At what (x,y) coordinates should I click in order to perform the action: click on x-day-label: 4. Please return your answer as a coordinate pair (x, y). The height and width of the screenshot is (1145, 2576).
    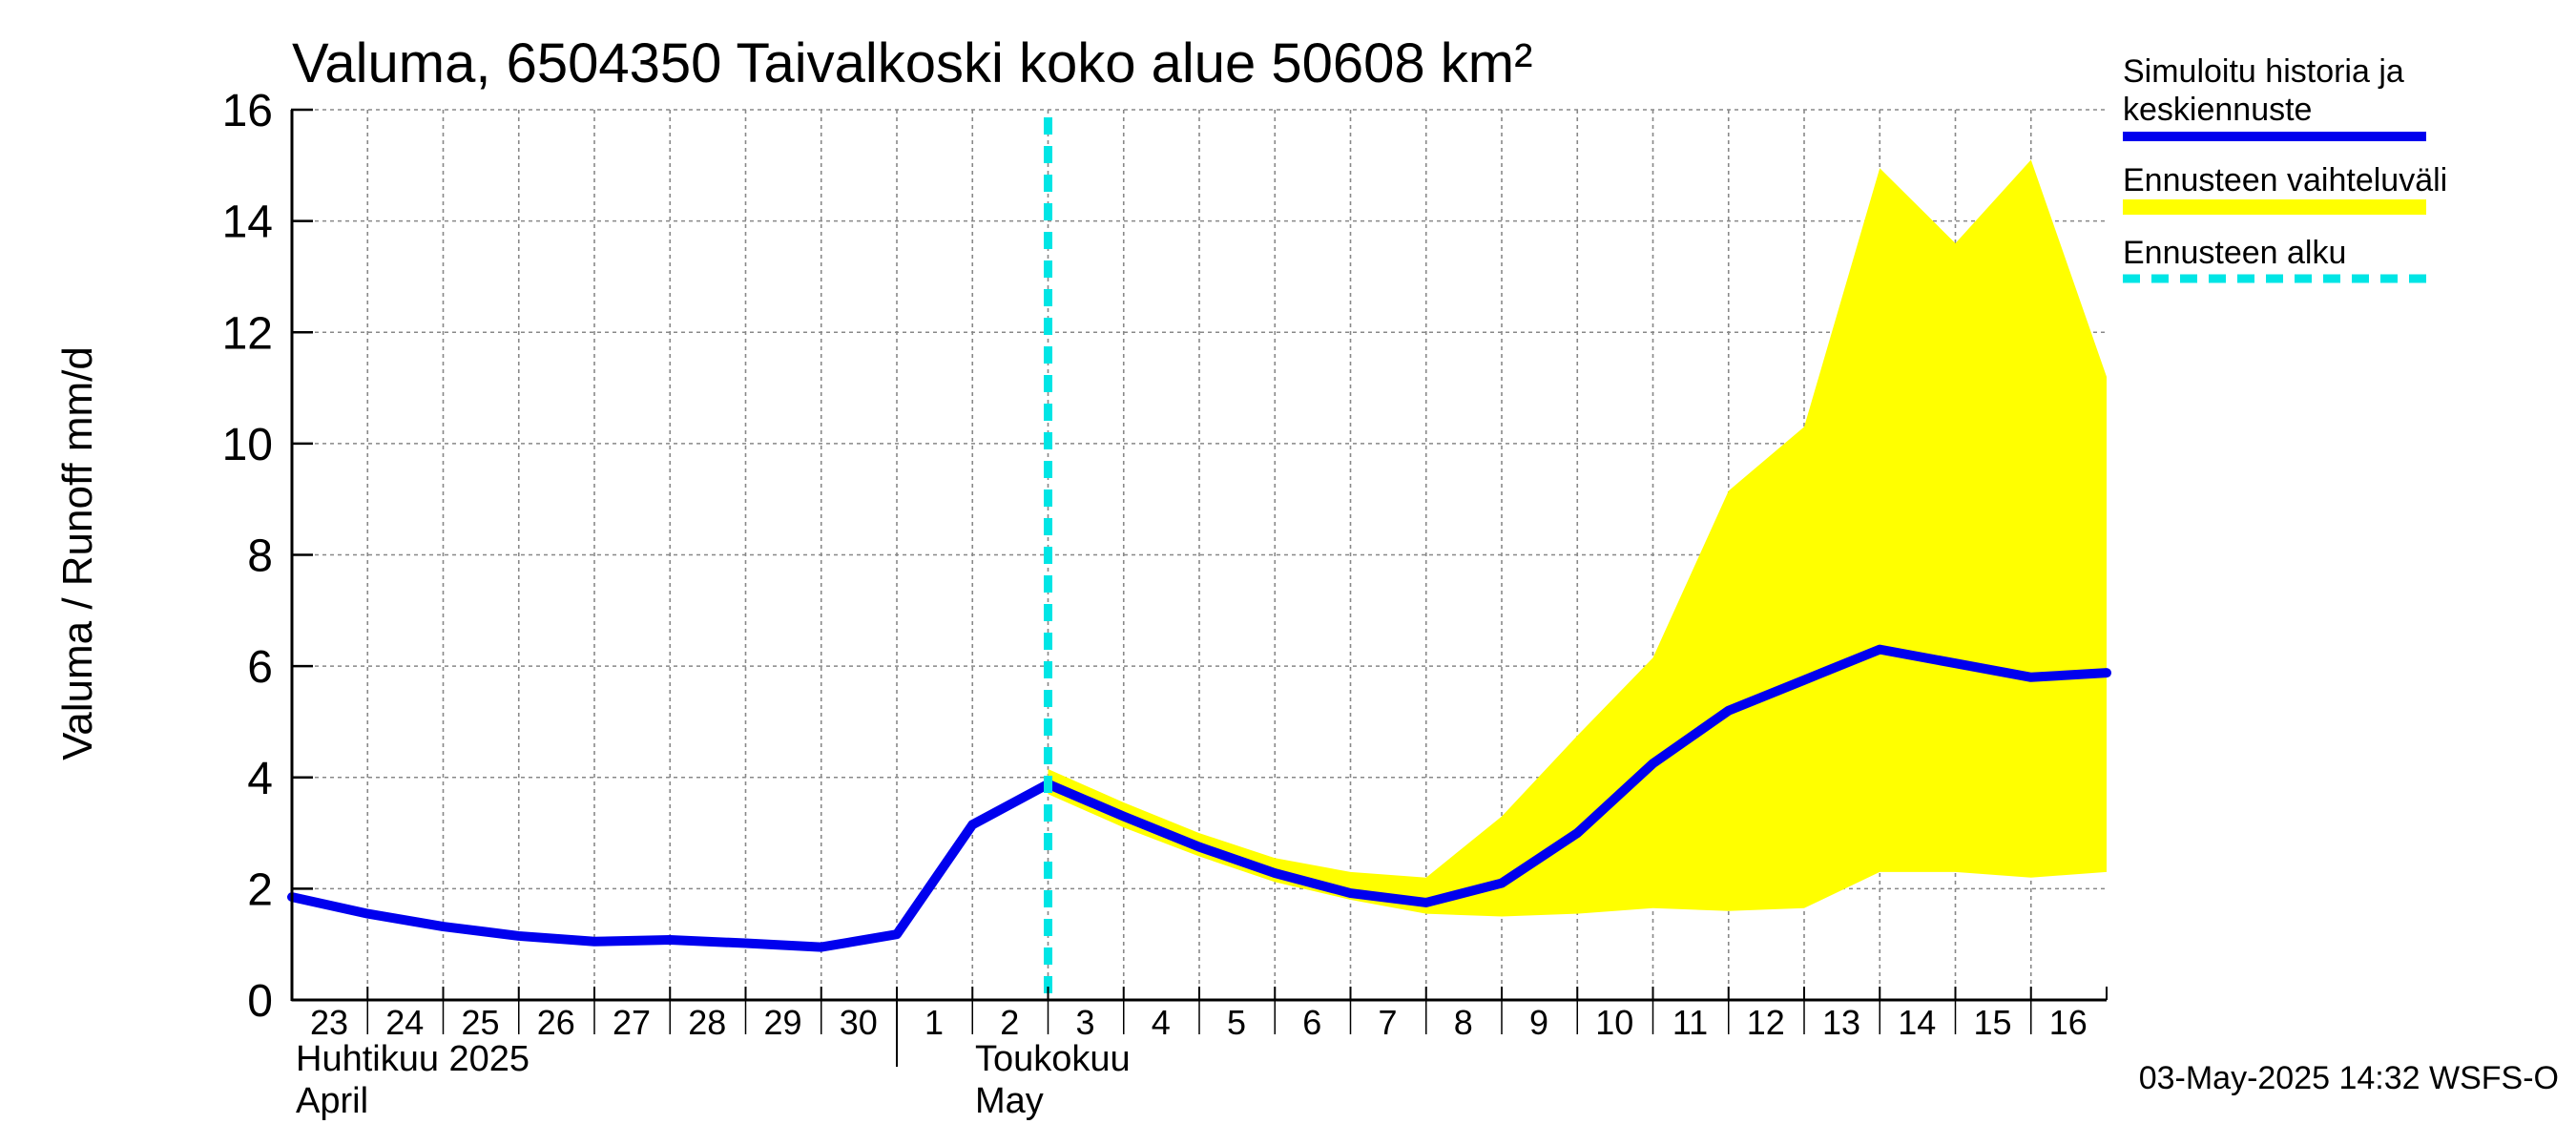
    Looking at the image, I should click on (1161, 1022).